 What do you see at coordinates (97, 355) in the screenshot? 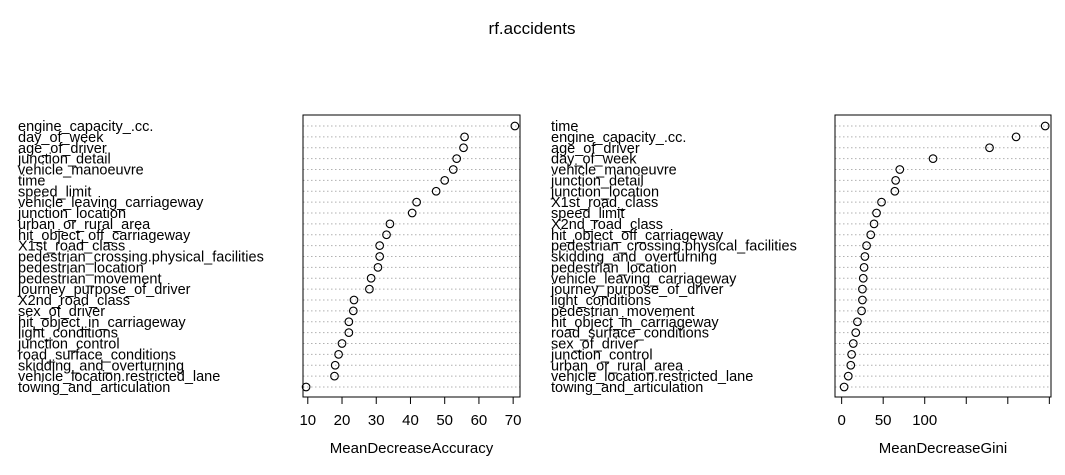
I see `row-label: road_surface_conditions` at bounding box center [97, 355].